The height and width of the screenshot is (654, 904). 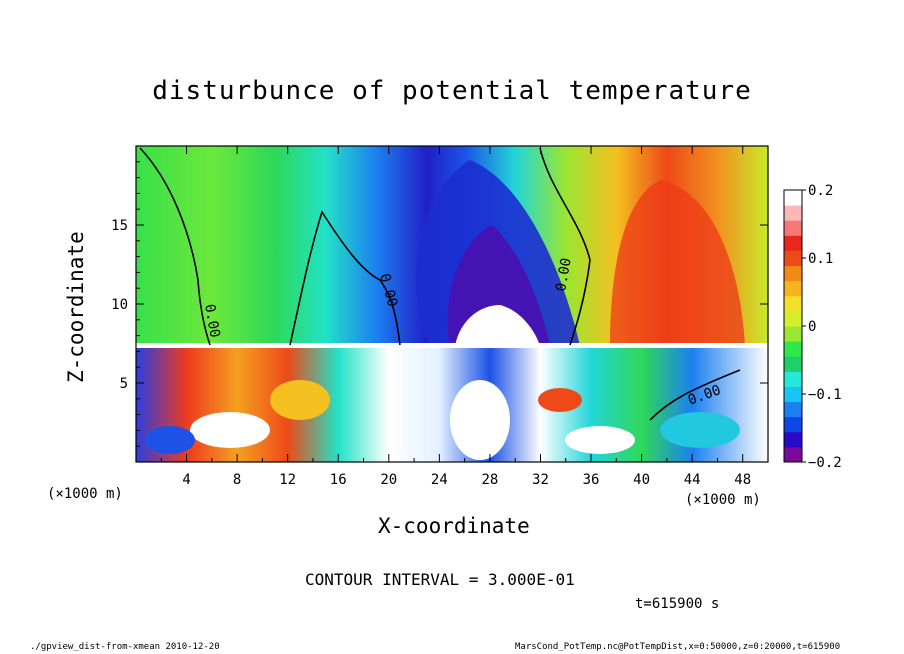 What do you see at coordinates (489, 480) in the screenshot?
I see `x-tick-label: 28` at bounding box center [489, 480].